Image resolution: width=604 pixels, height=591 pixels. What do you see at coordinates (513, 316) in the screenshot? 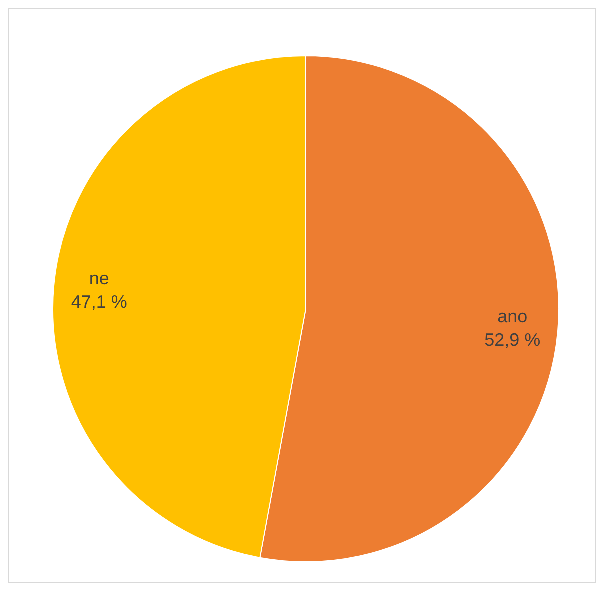
I see `slice-label: ano` at bounding box center [513, 316].